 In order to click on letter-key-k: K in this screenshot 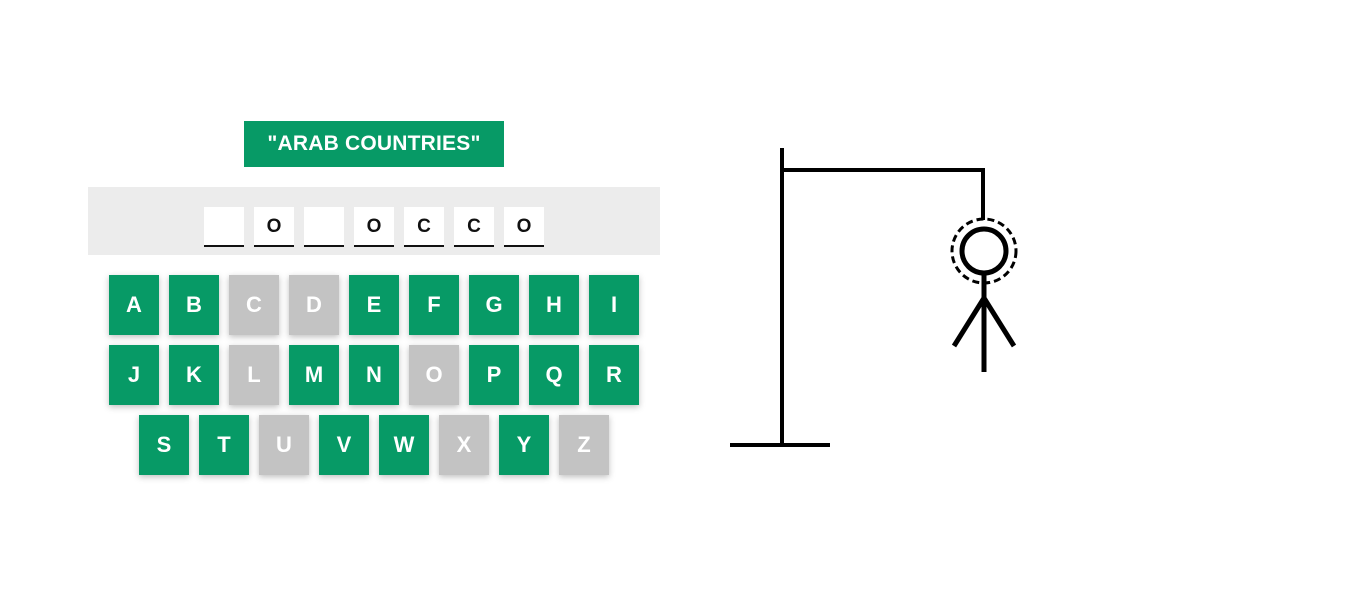, I will do `click(194, 375)`.